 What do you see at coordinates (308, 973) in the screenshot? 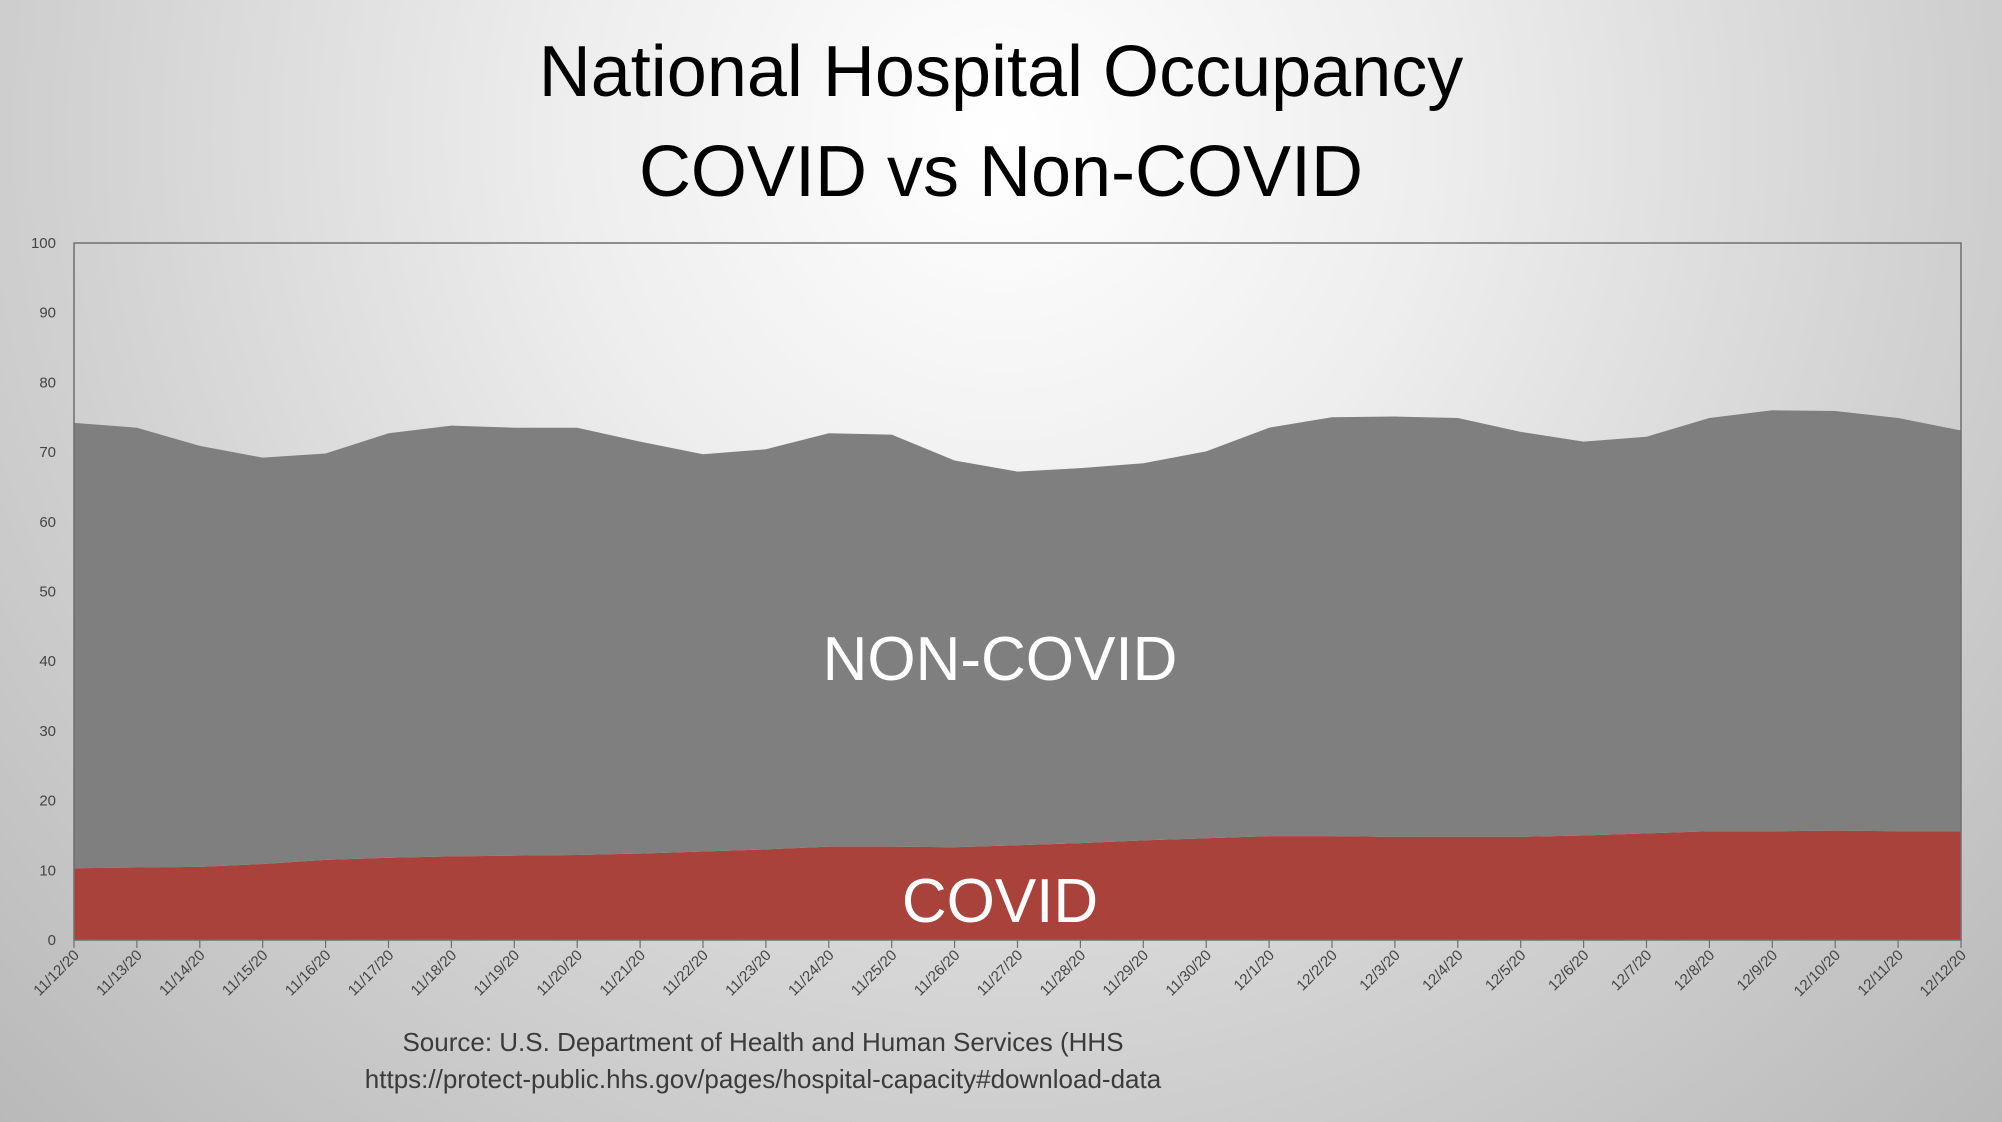
I see `x-tick-label: 11/16/20` at bounding box center [308, 973].